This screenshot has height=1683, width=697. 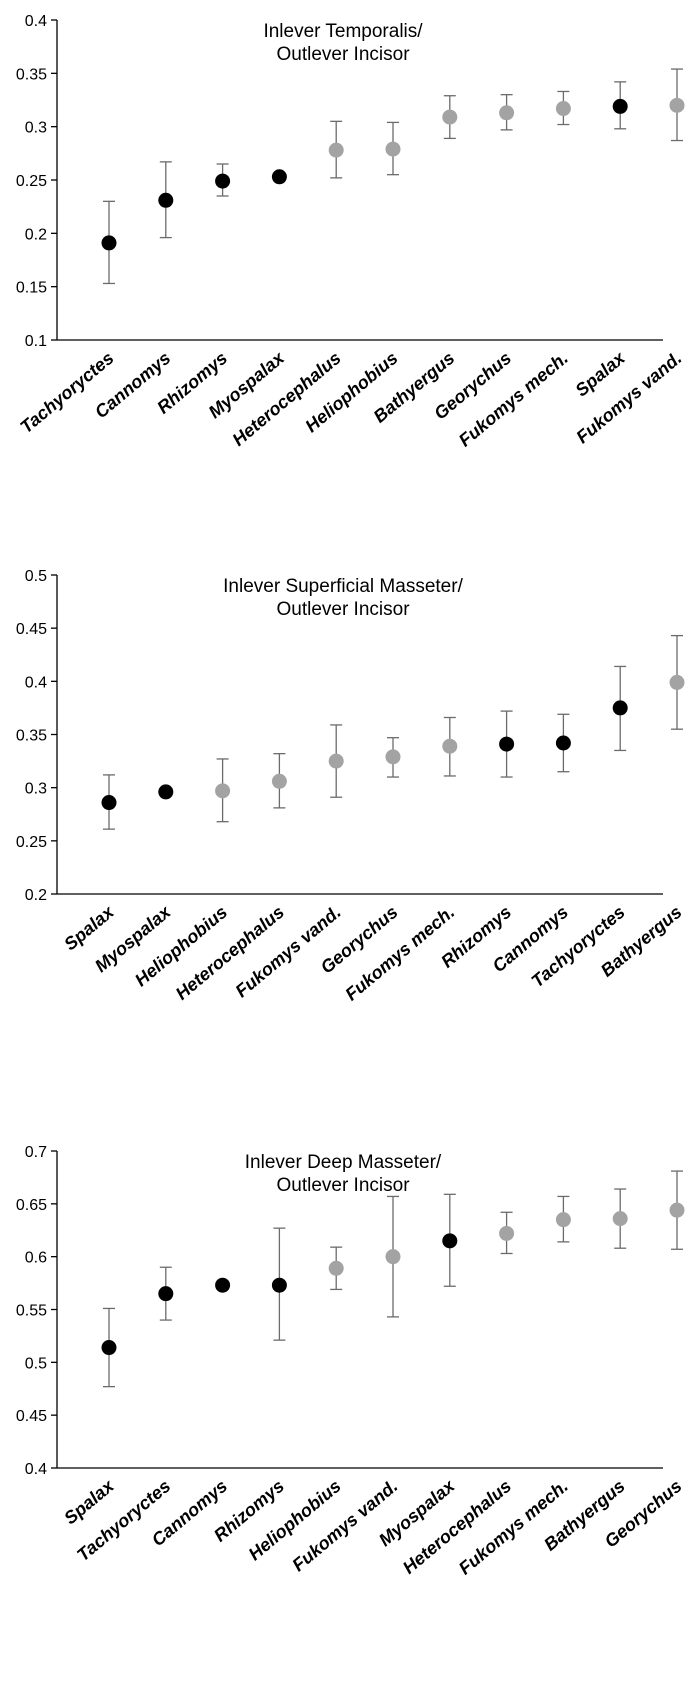 What do you see at coordinates (343, 1162) in the screenshot?
I see `chart-title-line: Inlever Deep Masseter/` at bounding box center [343, 1162].